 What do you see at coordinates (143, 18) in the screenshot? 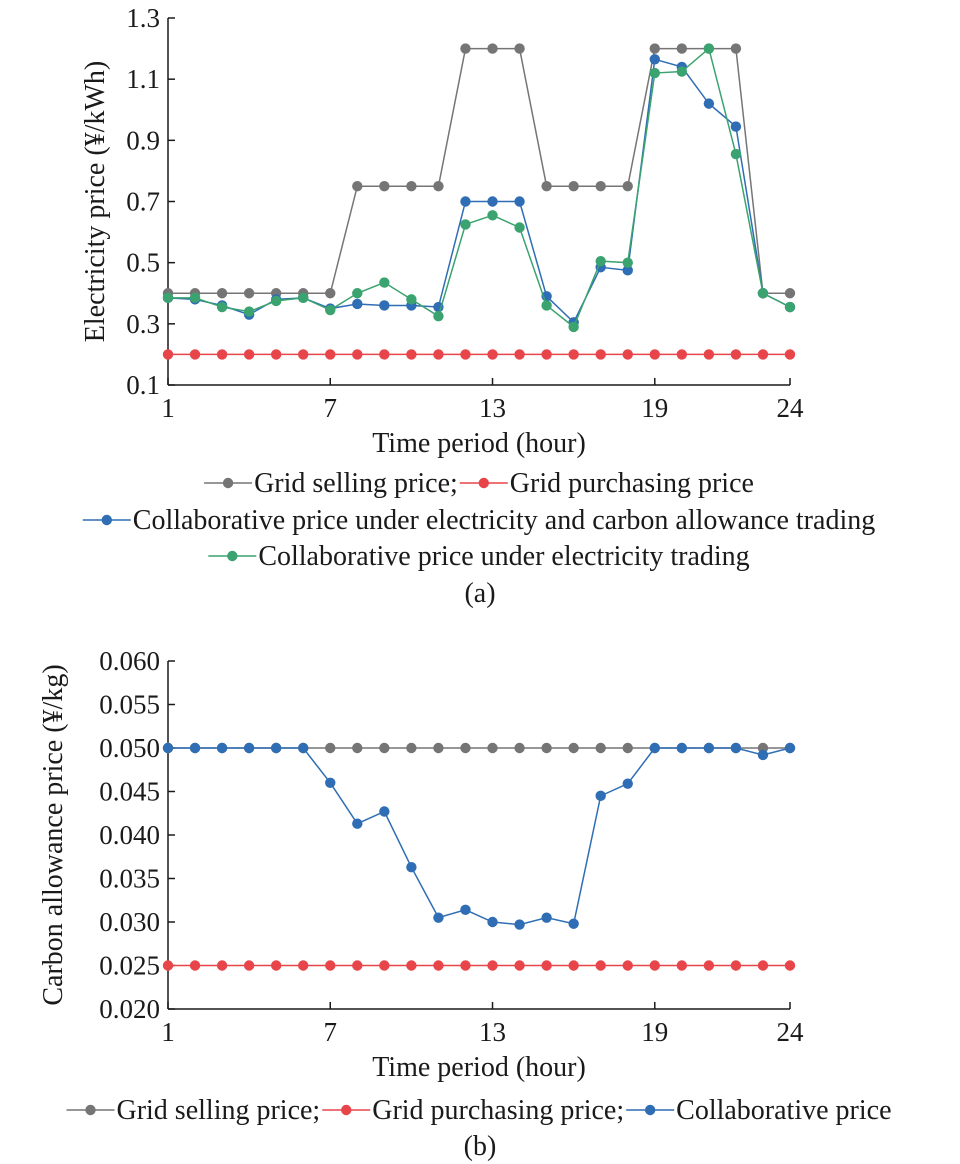
I see `y-tick-label: 1.3` at bounding box center [143, 18].